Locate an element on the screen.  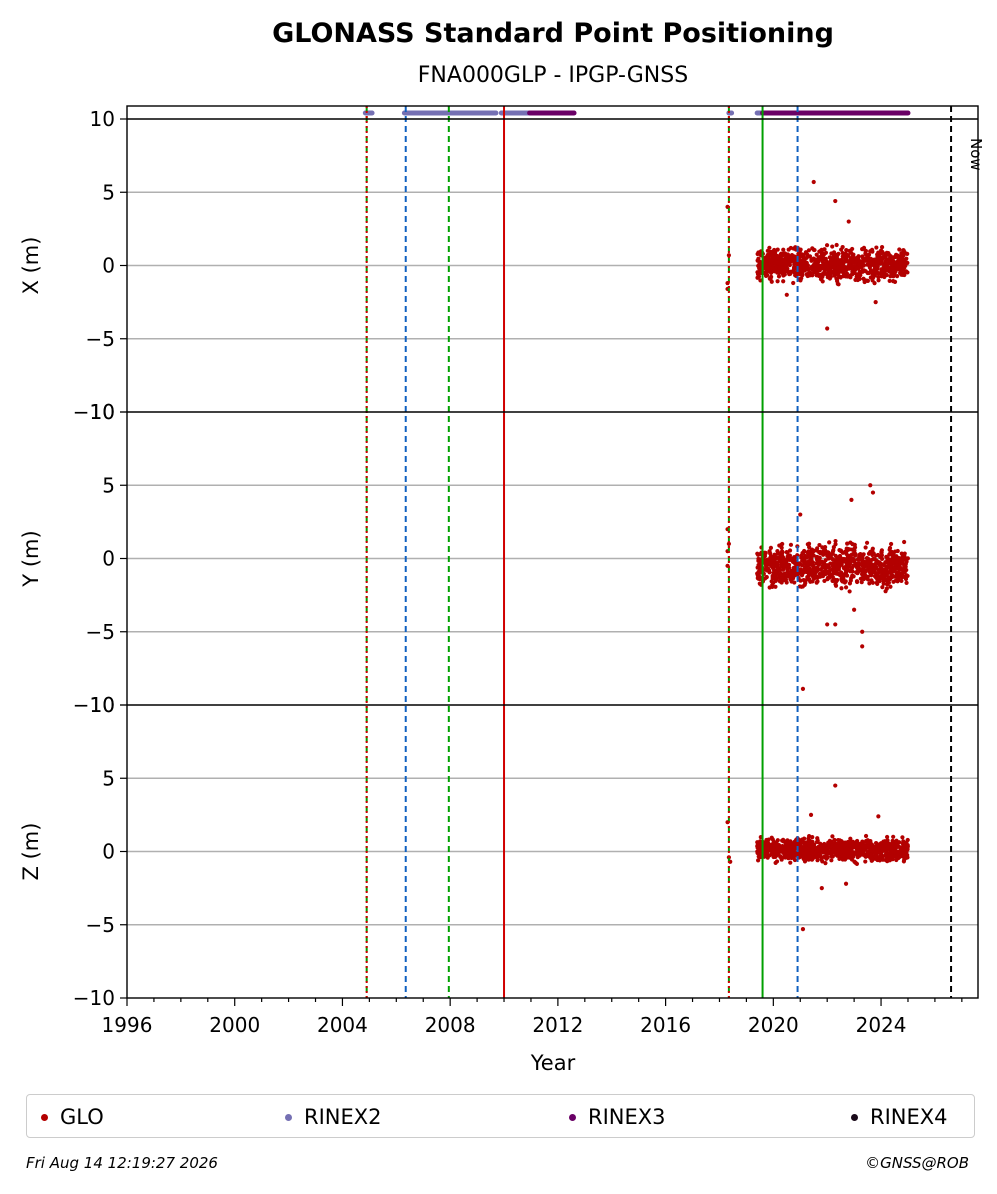
legend-marker-rinex2 is located at coordinates (288, 1117).